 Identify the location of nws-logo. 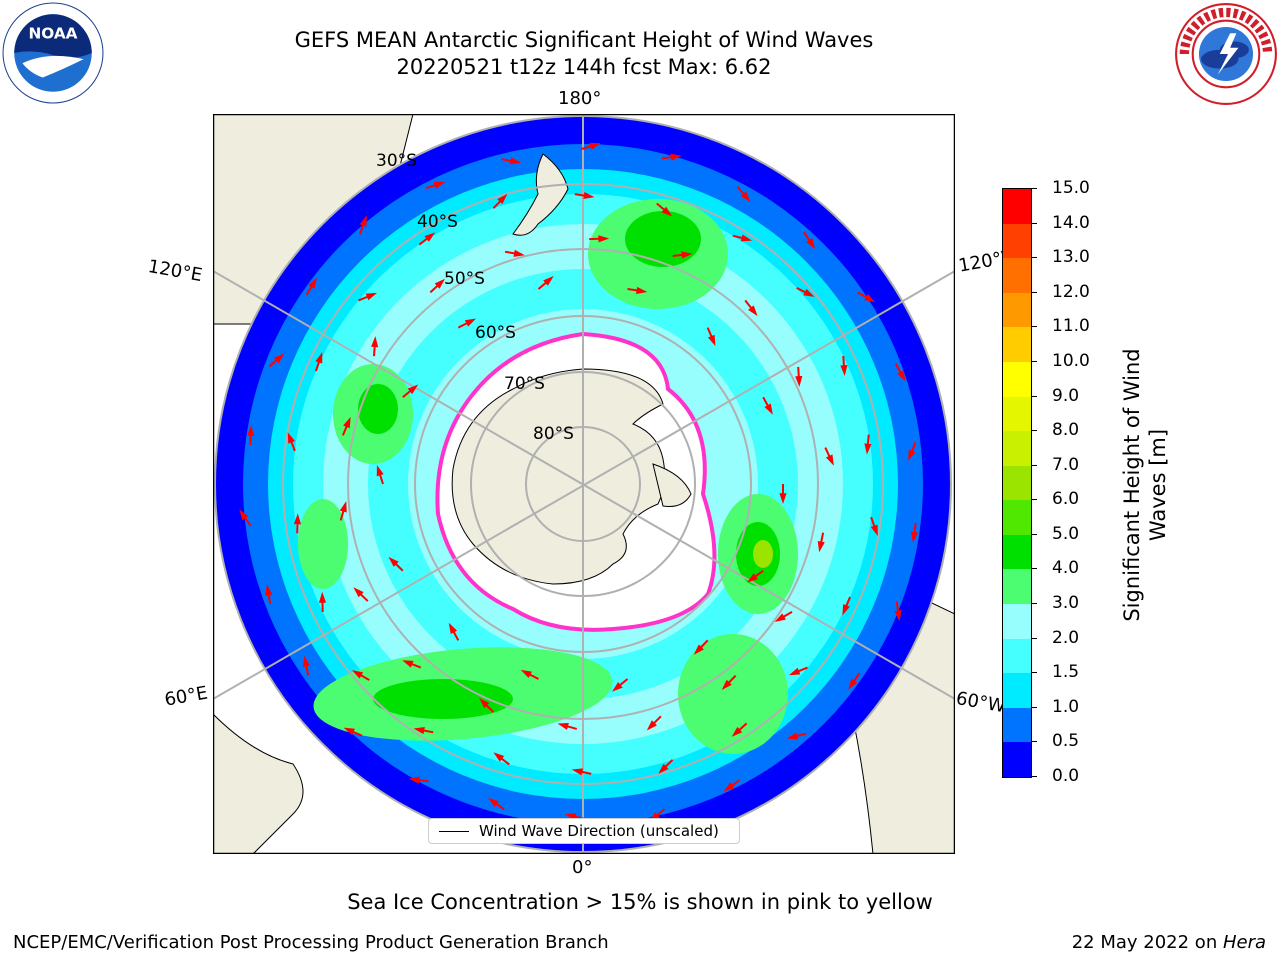
(1226, 54).